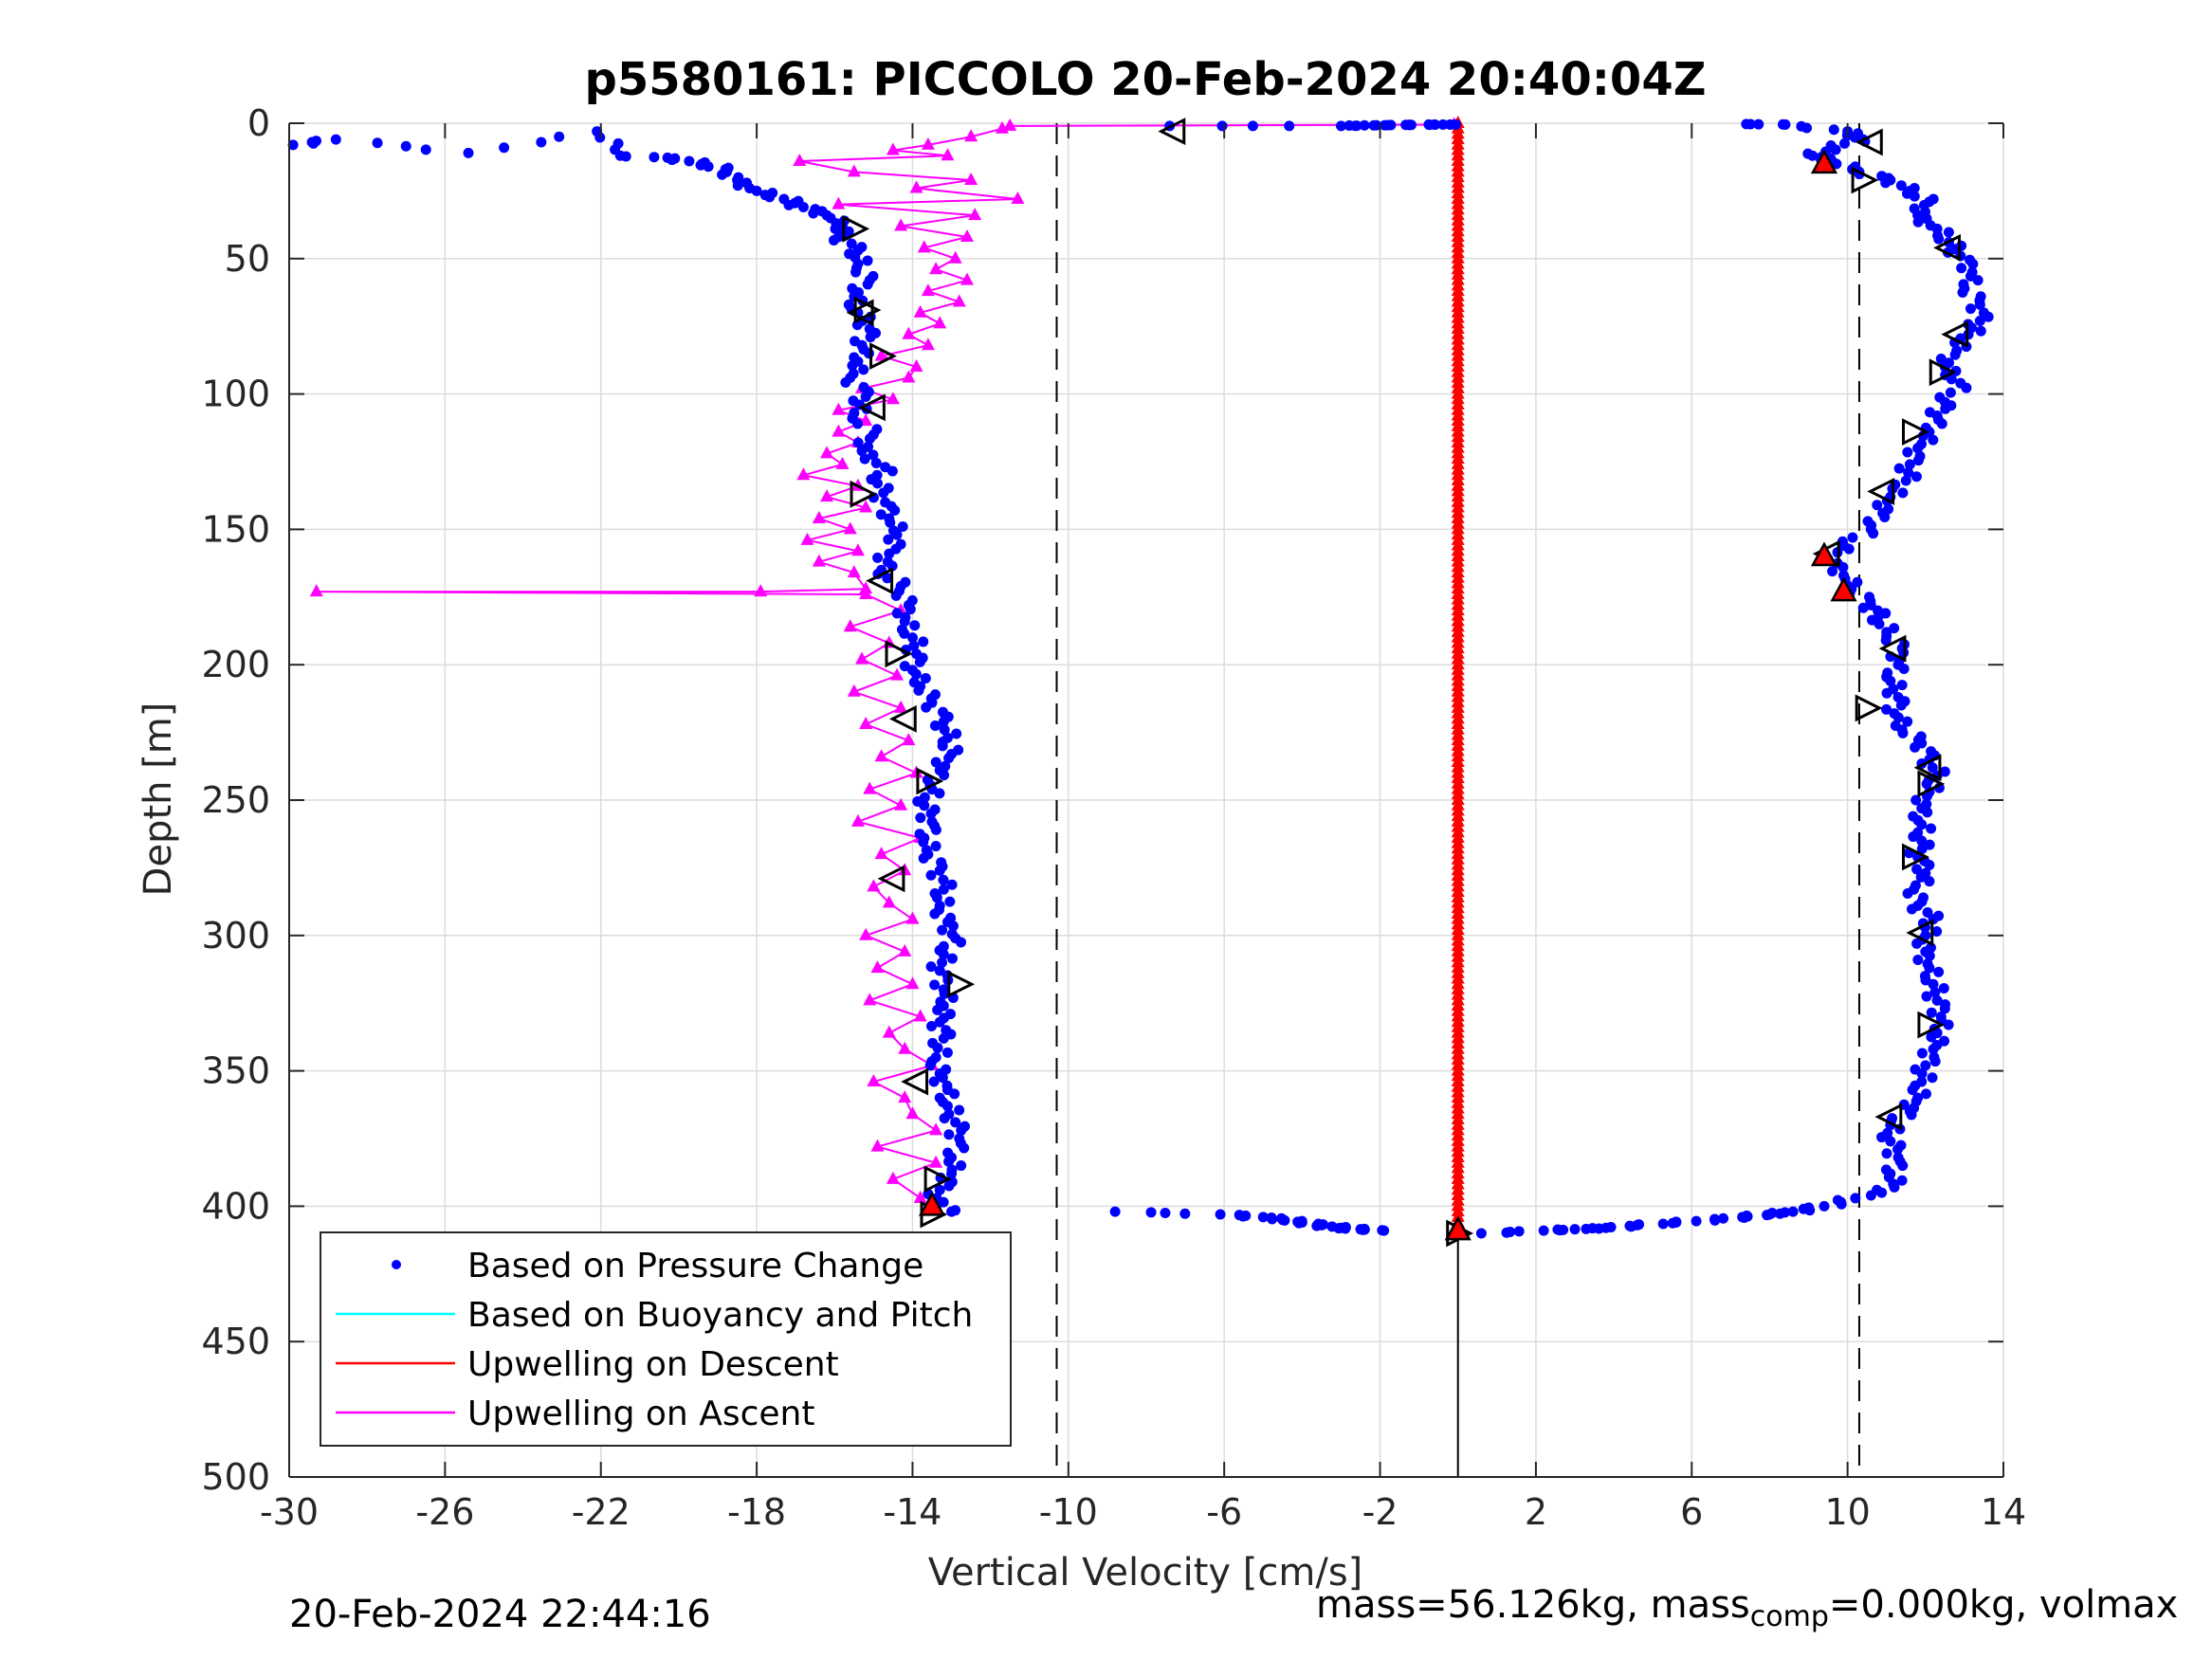 The image size is (2212, 1659). Describe the element at coordinates (235, 1206) in the screenshot. I see `y-tick-label: 400` at that location.